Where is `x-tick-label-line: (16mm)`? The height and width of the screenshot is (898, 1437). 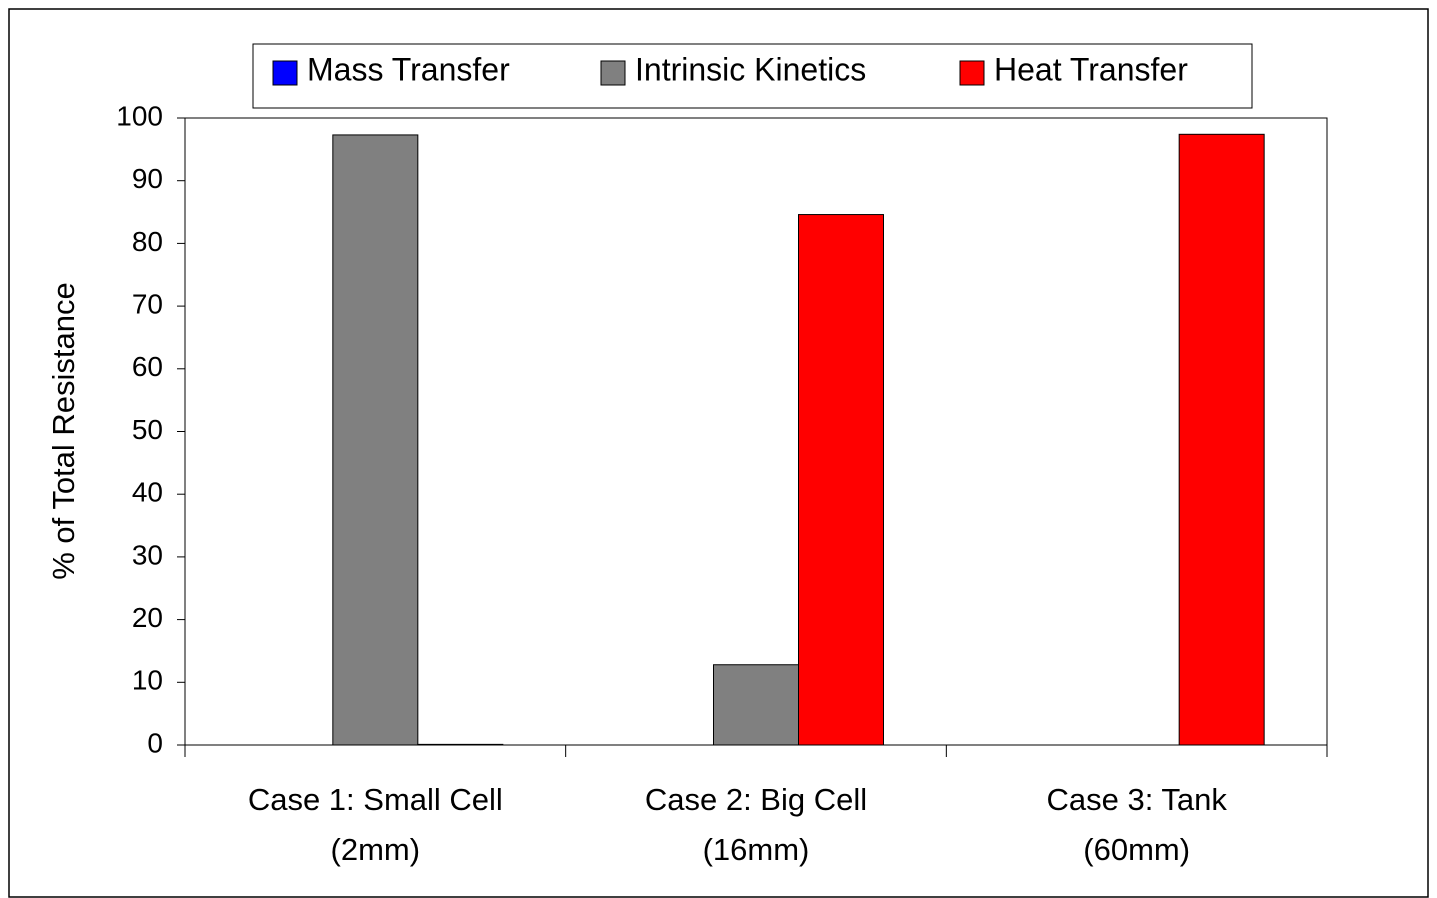 x-tick-label-line: (16mm) is located at coordinates (756, 849).